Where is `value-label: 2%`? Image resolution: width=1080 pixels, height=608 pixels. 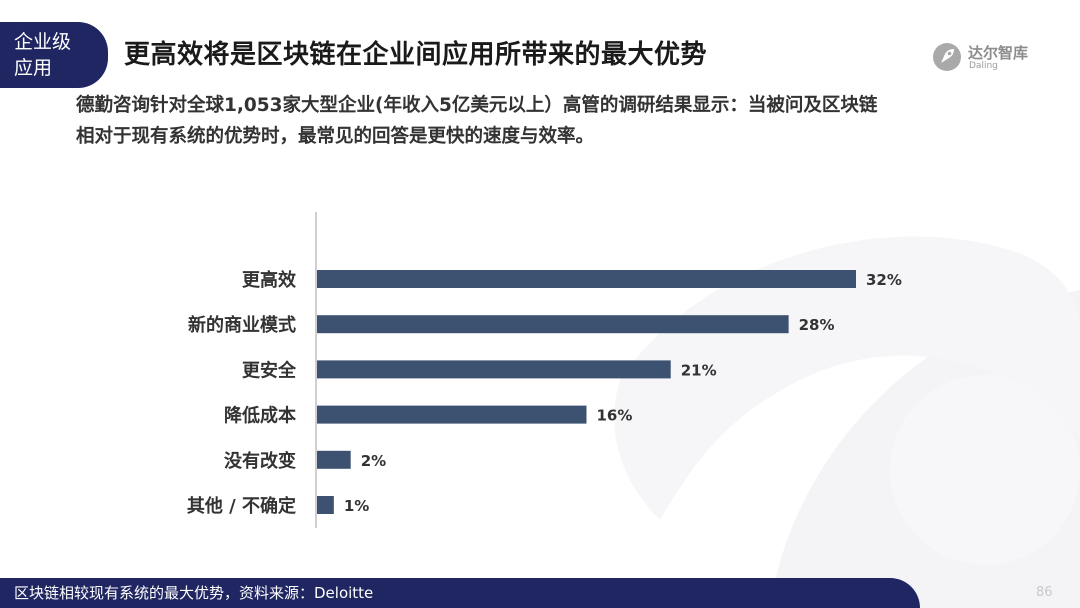
value-label: 2% is located at coordinates (373, 461).